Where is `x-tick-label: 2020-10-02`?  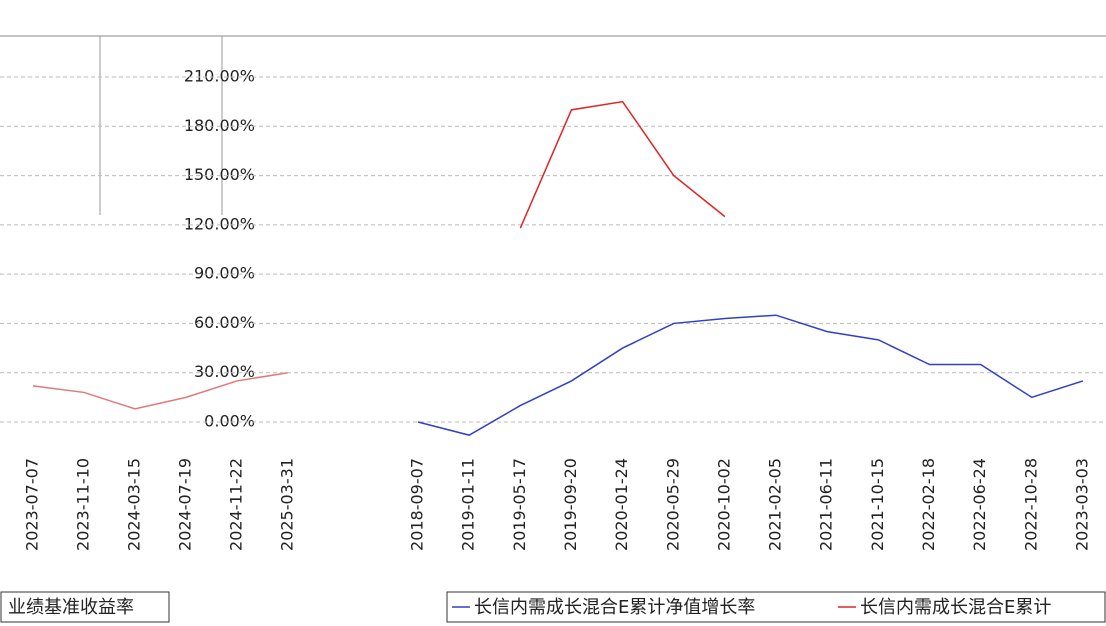 x-tick-label: 2020-10-02 is located at coordinates (723, 504).